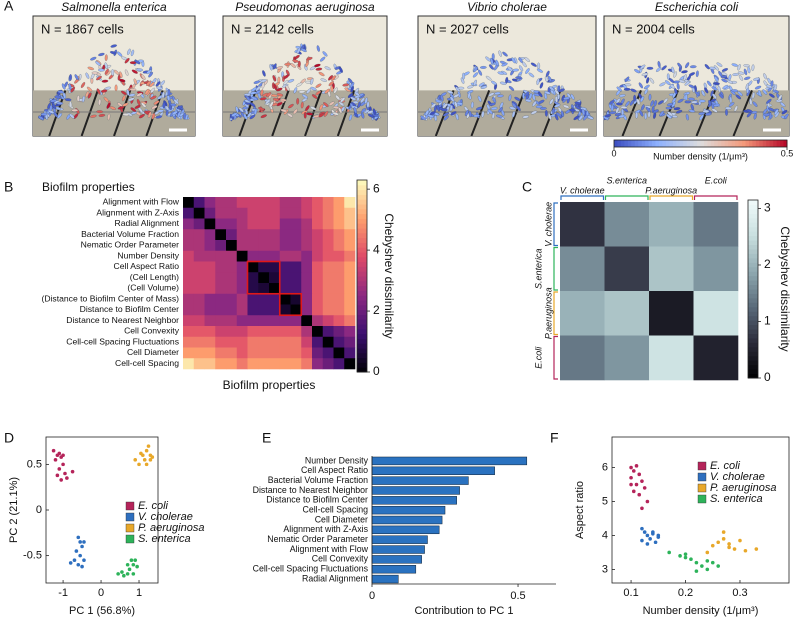 The image size is (794, 619). What do you see at coordinates (389, 275) in the screenshot?
I see `colorbar-label: Chebyshev dissimilarity` at bounding box center [389, 275].